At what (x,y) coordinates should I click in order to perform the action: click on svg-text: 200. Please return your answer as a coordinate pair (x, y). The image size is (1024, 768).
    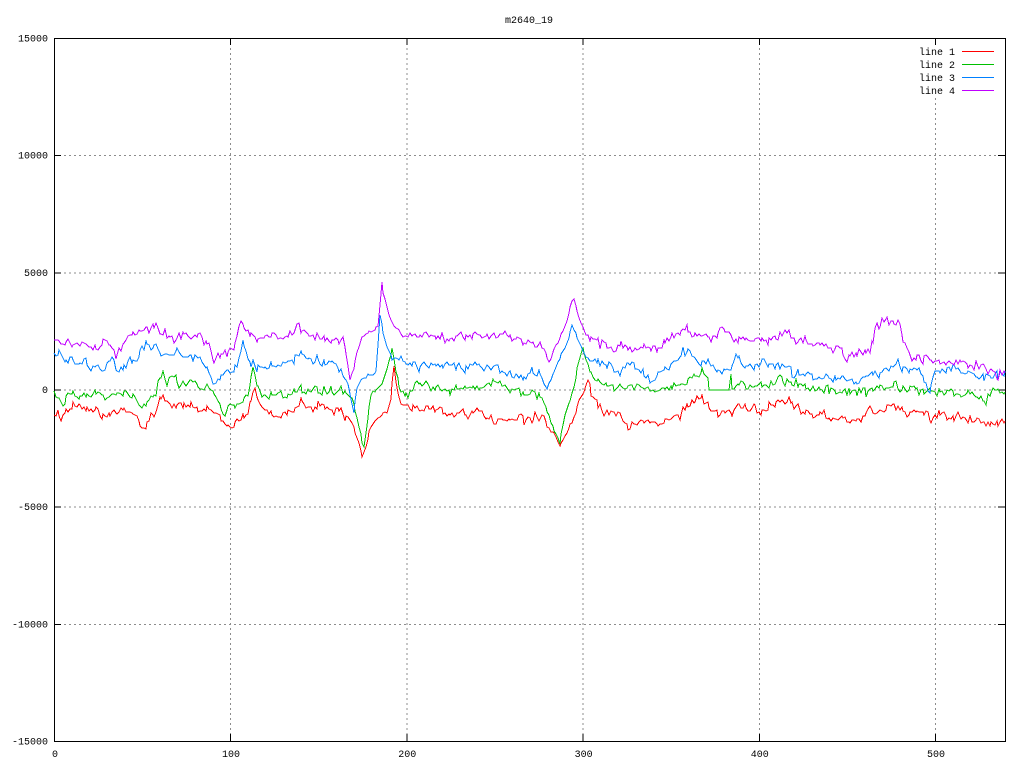
    Looking at the image, I should click on (407, 755).